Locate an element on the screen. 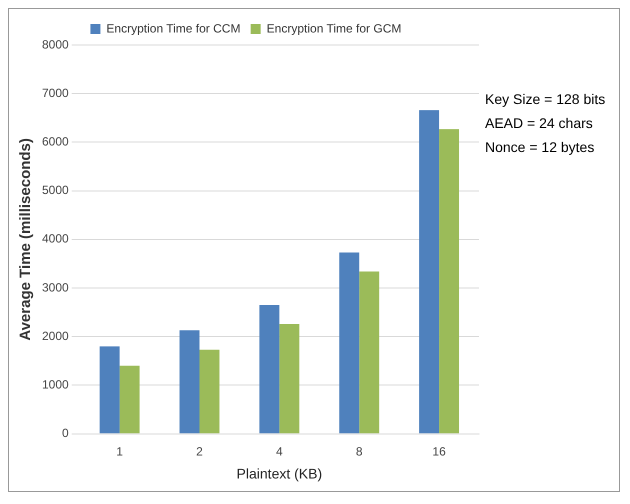  text: Key Size = 128 bits is located at coordinates (545, 98).